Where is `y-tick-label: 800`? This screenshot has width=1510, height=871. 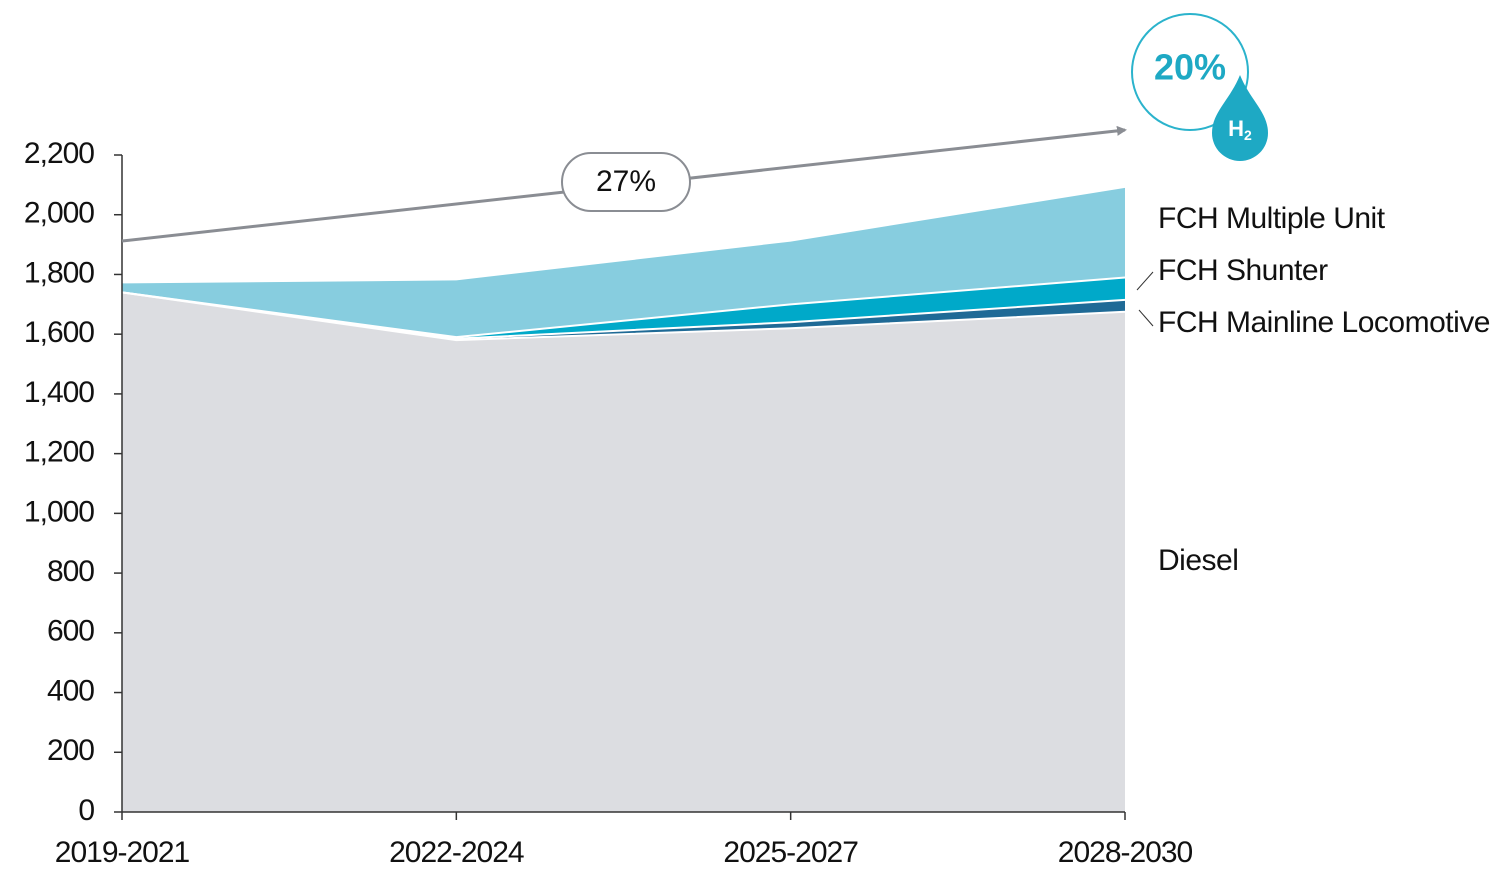 y-tick-label: 800 is located at coordinates (70, 571).